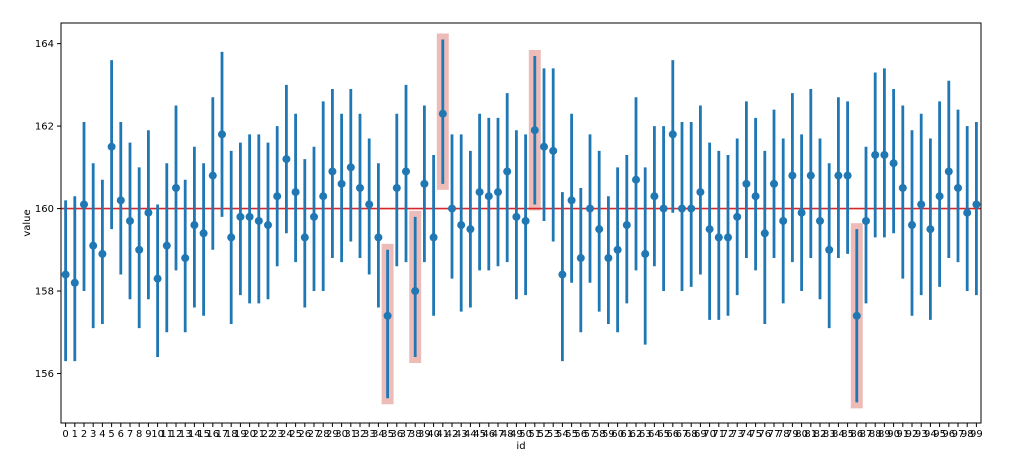 The image size is (1023, 456). What do you see at coordinates (498, 434) in the screenshot?
I see `x-tick-label: 47` at bounding box center [498, 434].